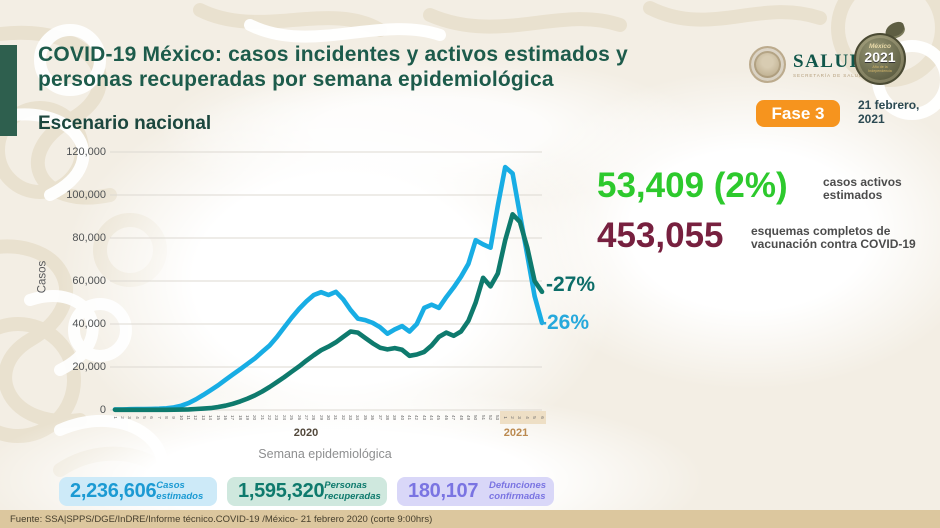 The image size is (940, 528). I want to click on salud-logo-name: SALUD, so click(829, 61).